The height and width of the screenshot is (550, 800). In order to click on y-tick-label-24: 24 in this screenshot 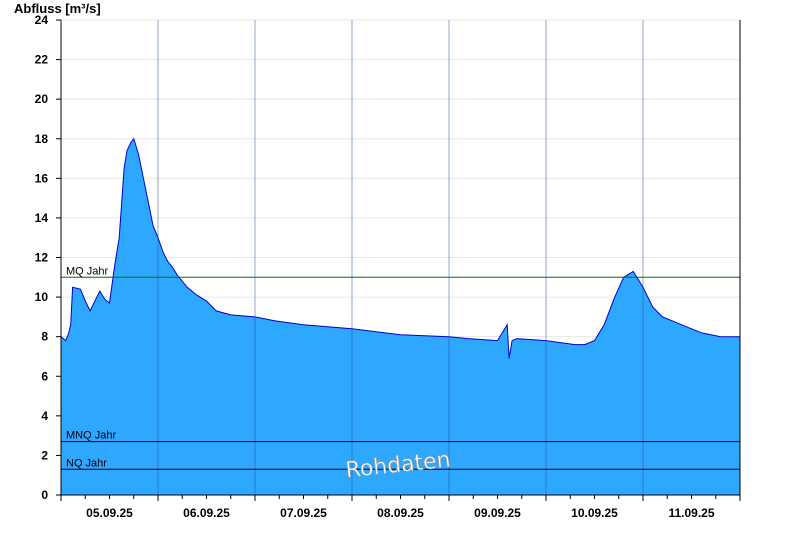, I will do `click(42, 20)`.